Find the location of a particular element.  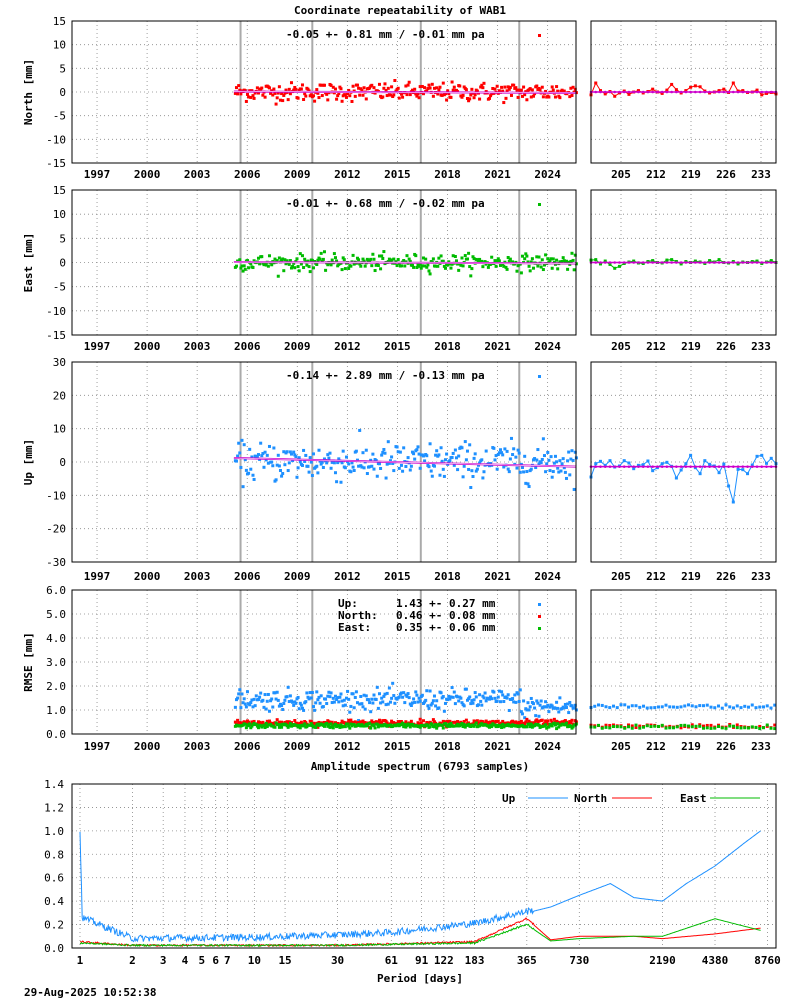

x-tick-label: 2015 is located at coordinates (397, 174).